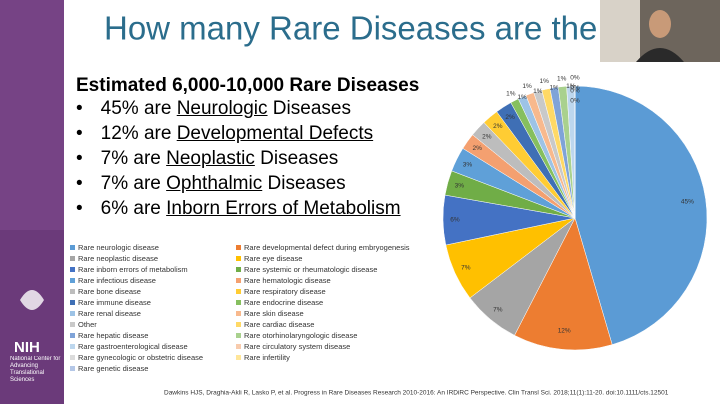  What do you see at coordinates (283, 302) in the screenshot?
I see `legend-label: Rare endocrine disease` at bounding box center [283, 302].